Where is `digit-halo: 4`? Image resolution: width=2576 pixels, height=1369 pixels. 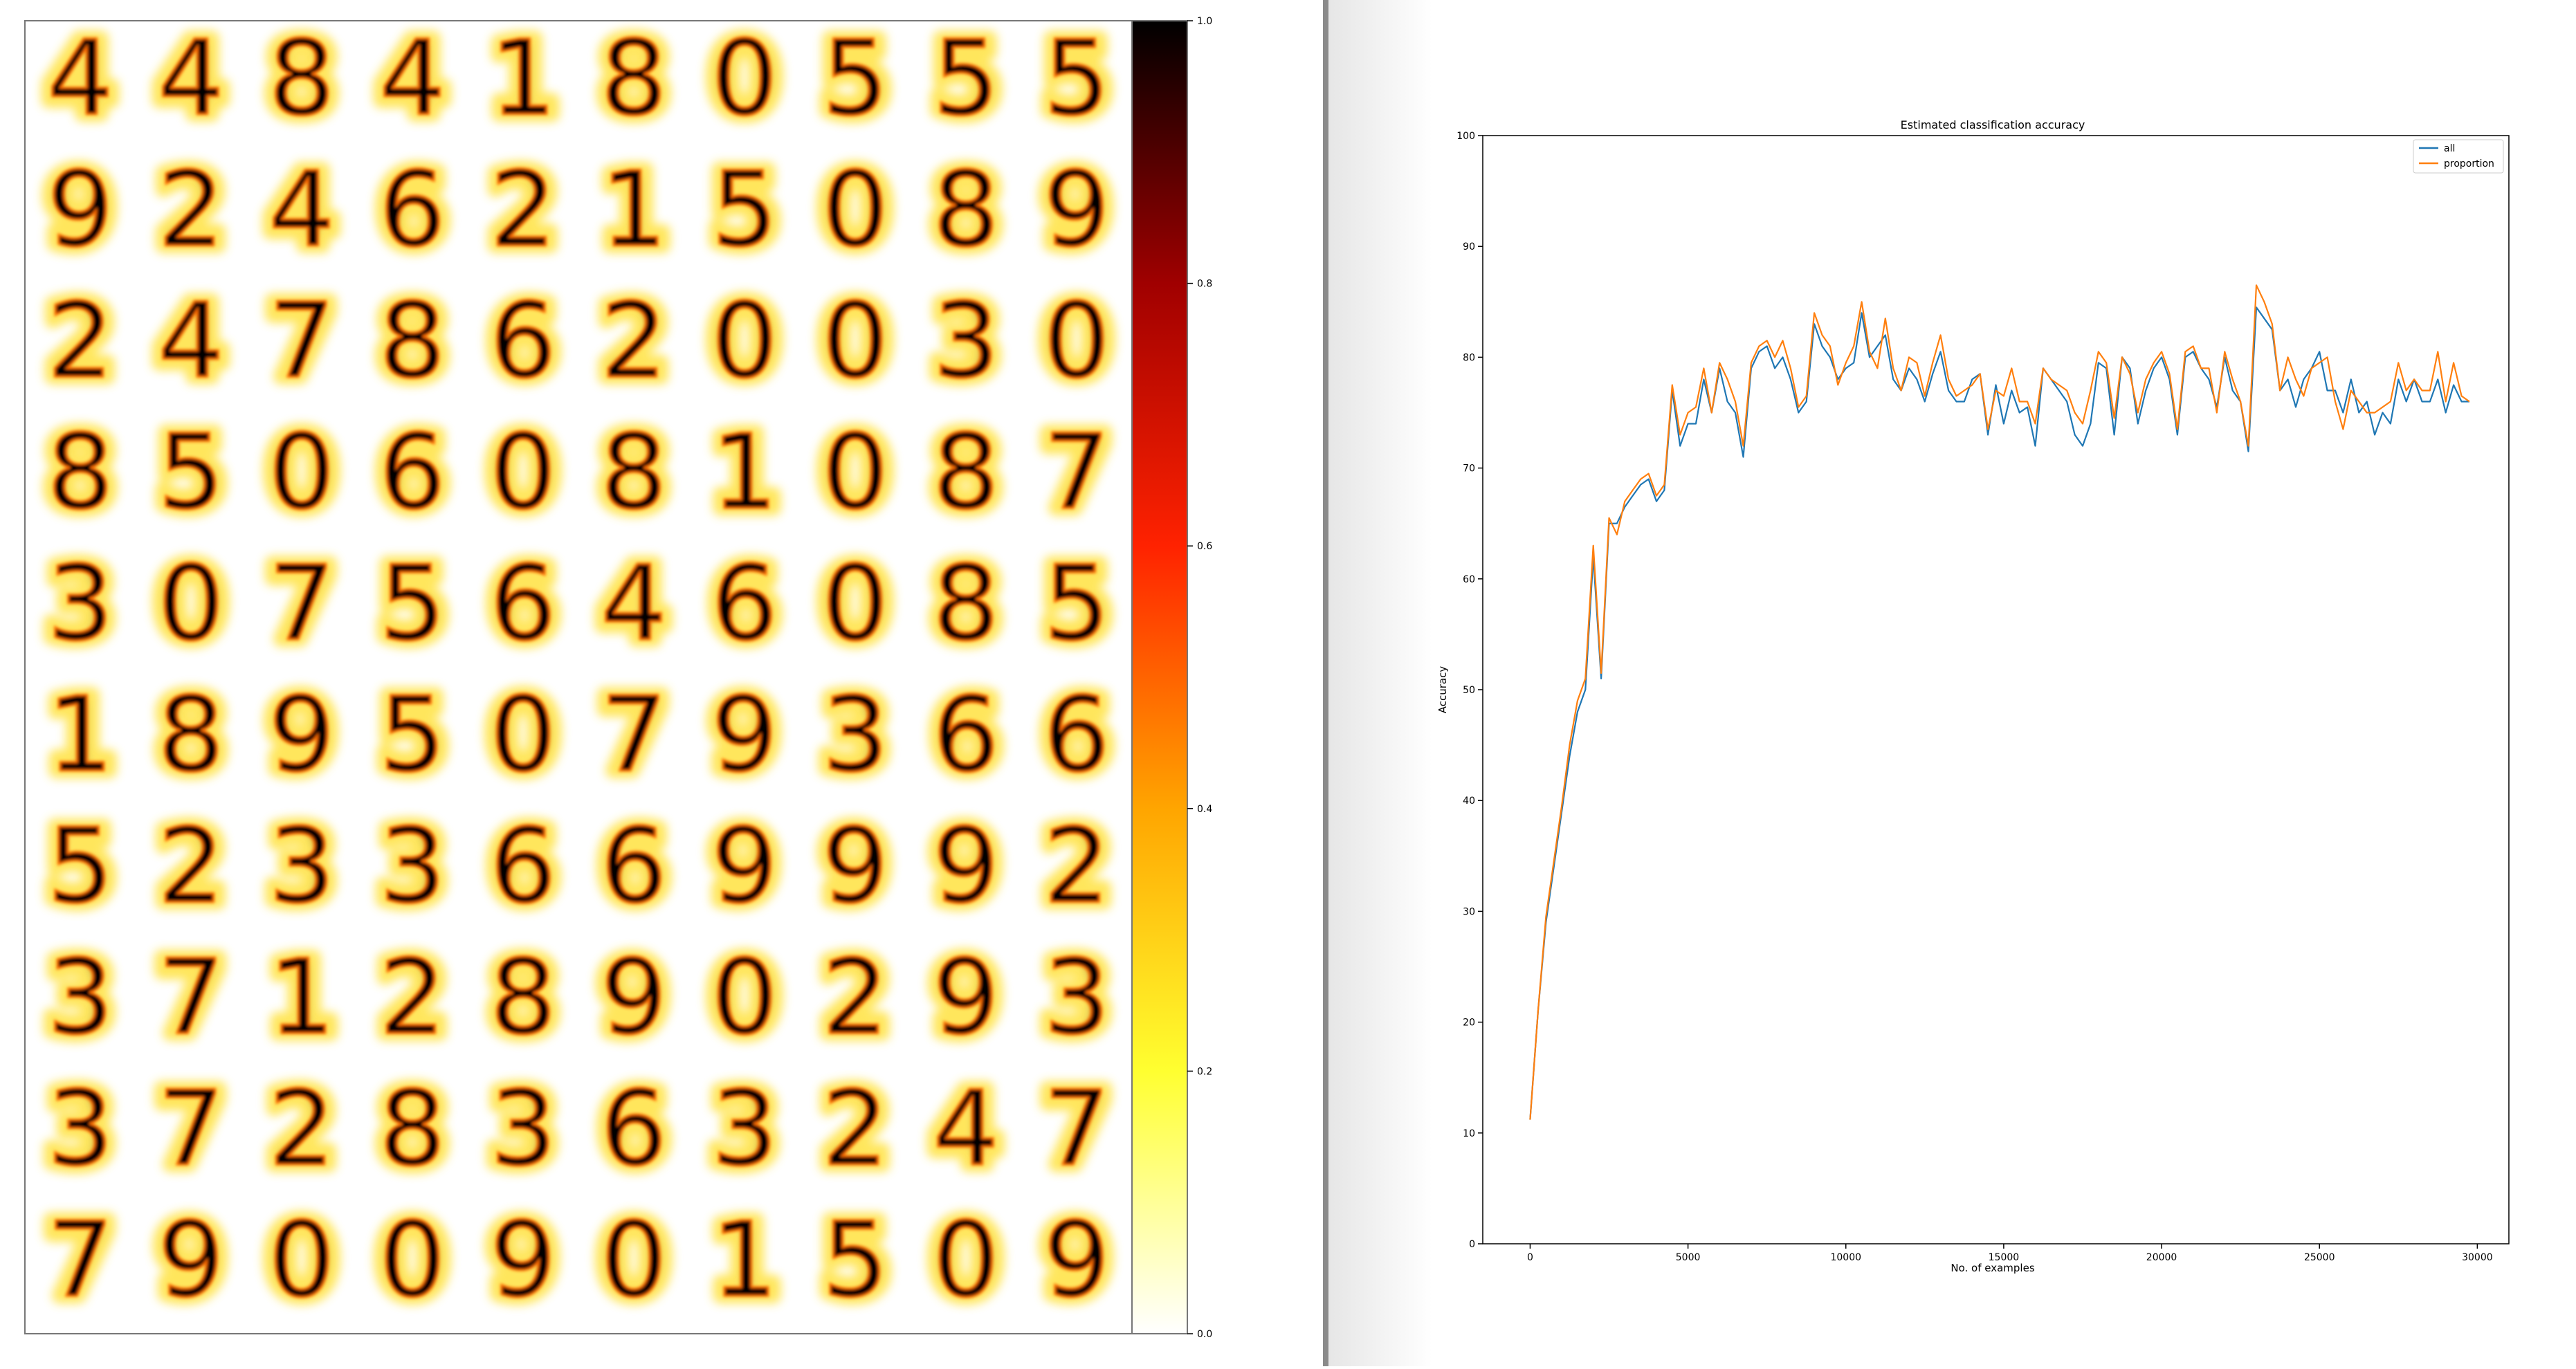 digit-halo: 4 is located at coordinates (191, 342).